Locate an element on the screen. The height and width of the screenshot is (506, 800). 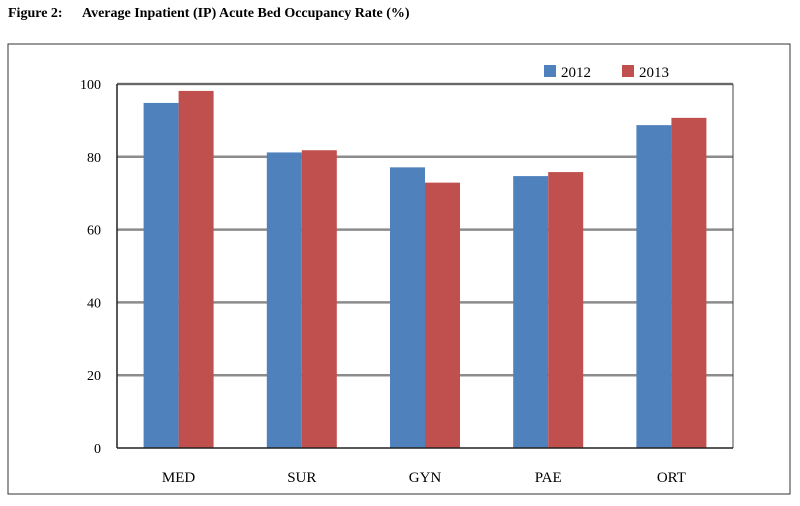
y-tick-label-60: 60 is located at coordinates (94, 231).